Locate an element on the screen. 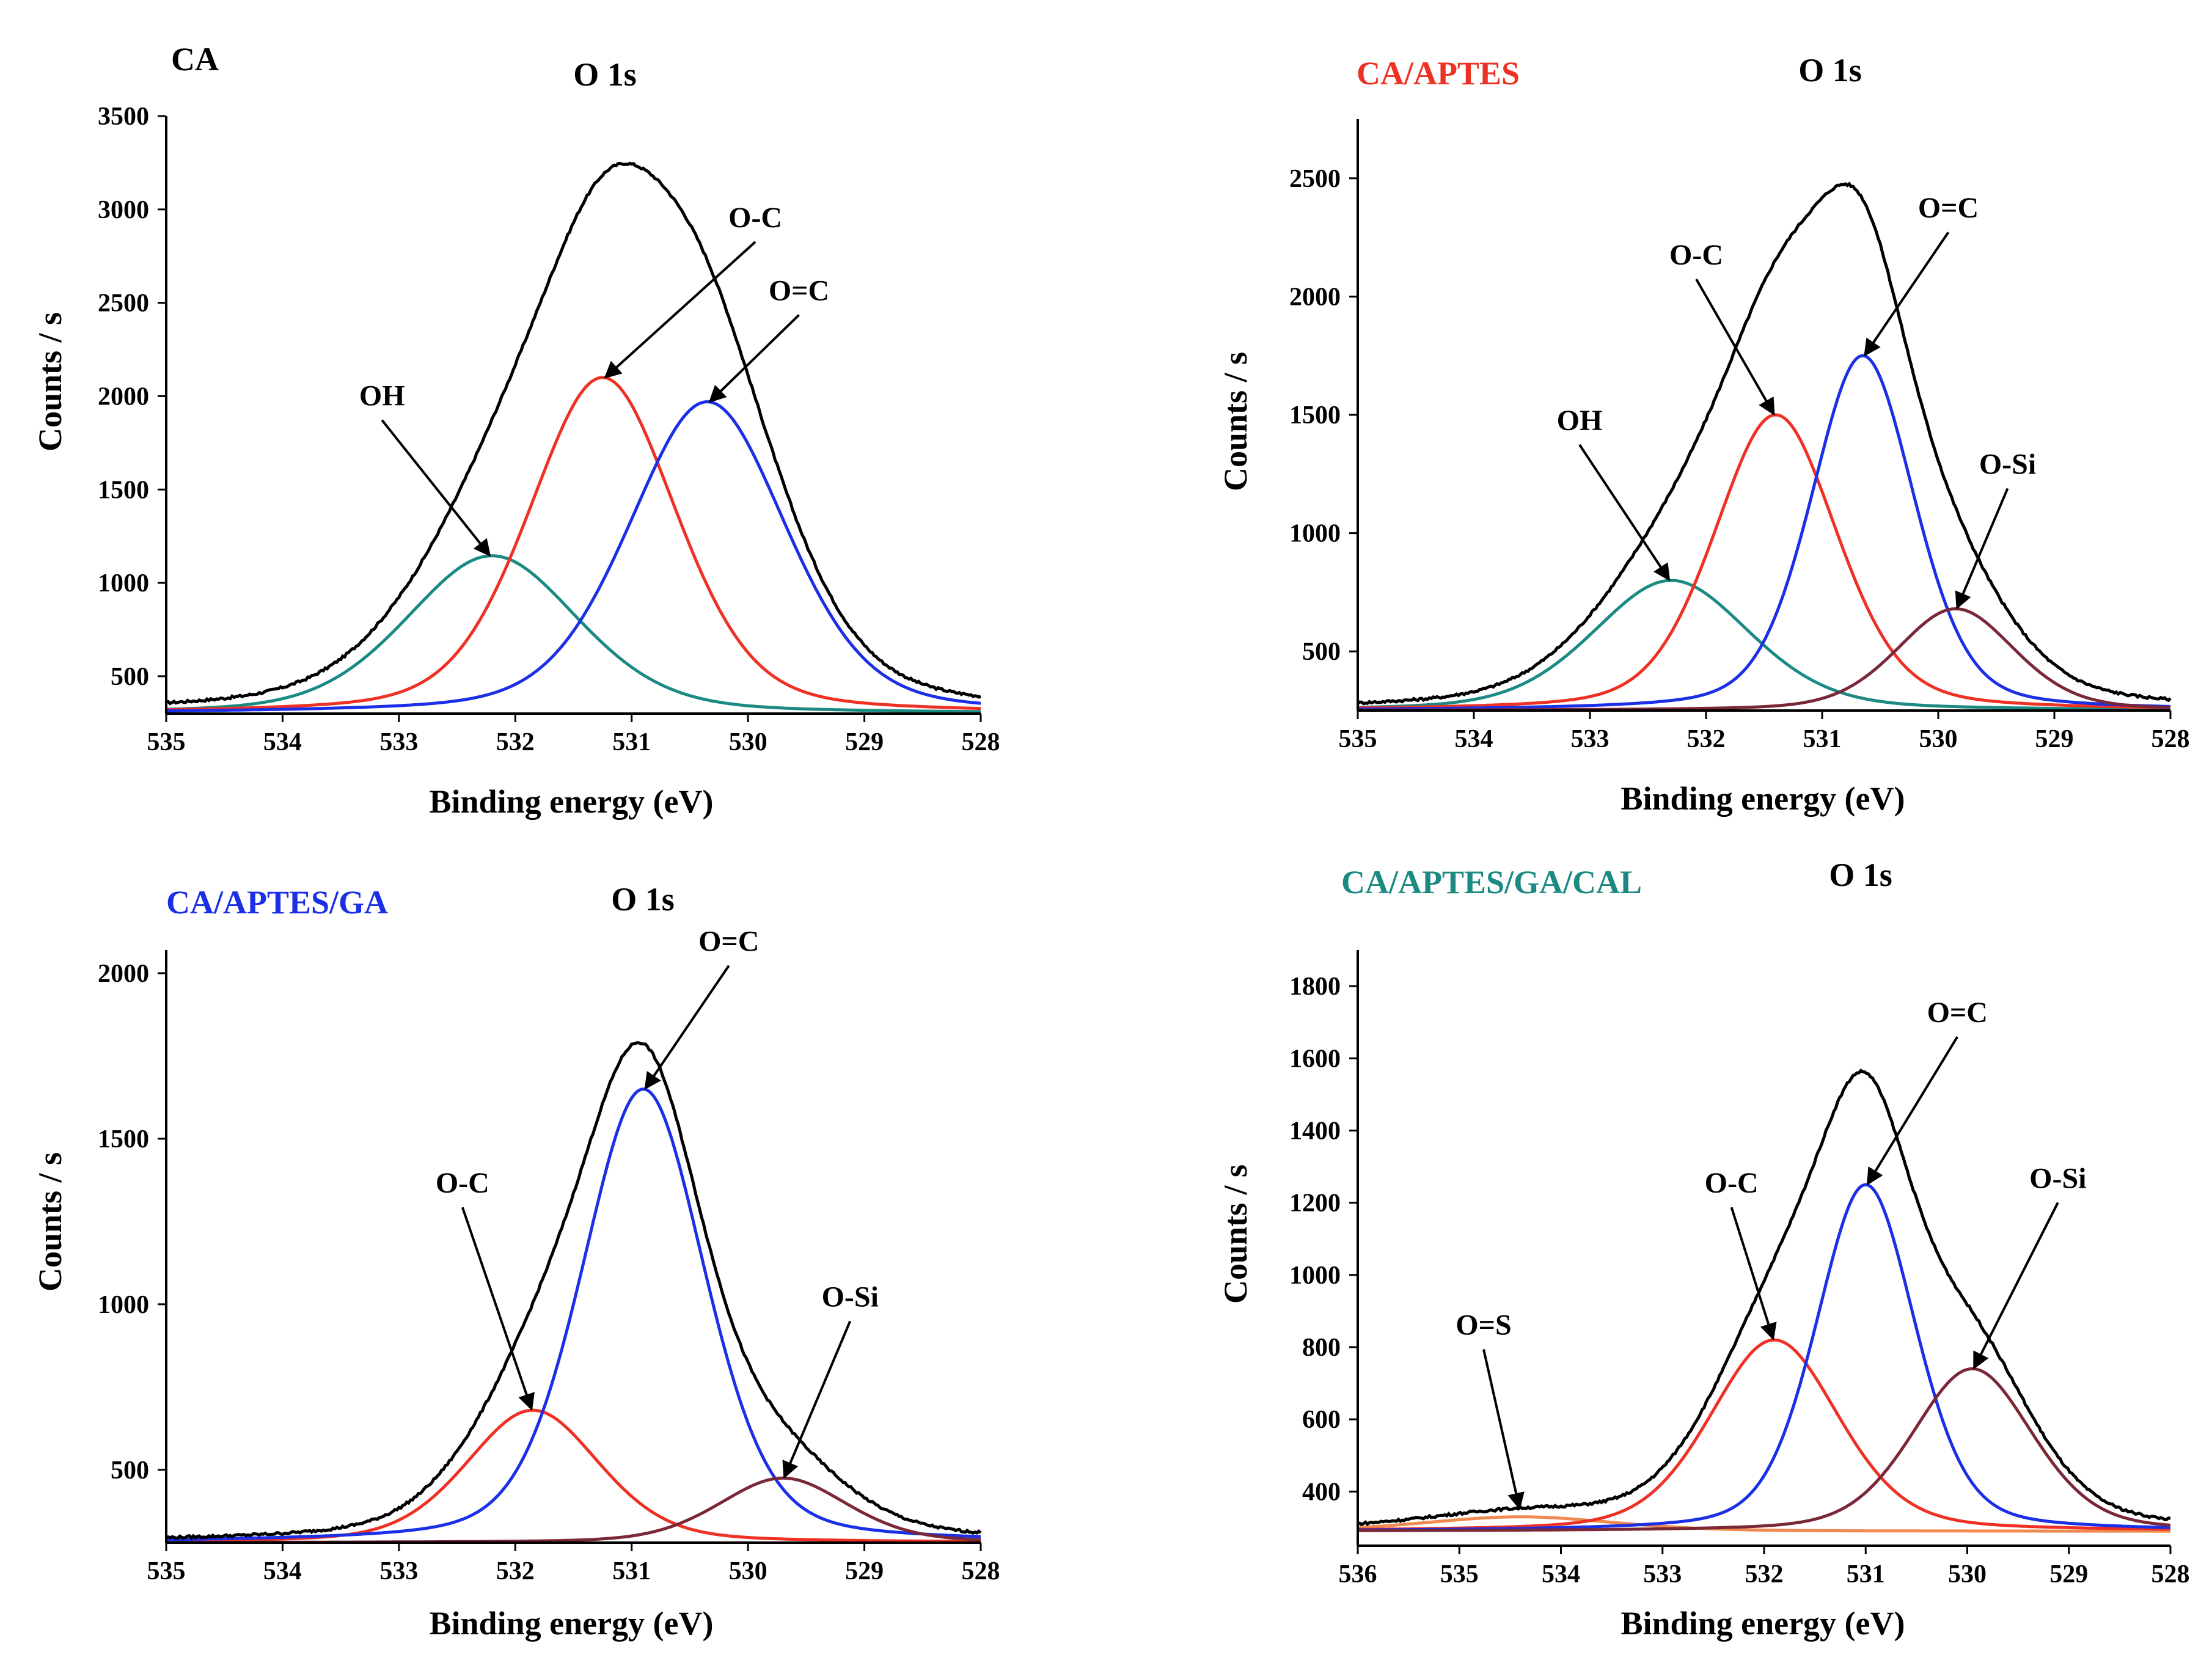 This screenshot has height=1674, width=2212. sample-label-ca: CA is located at coordinates (195, 60).